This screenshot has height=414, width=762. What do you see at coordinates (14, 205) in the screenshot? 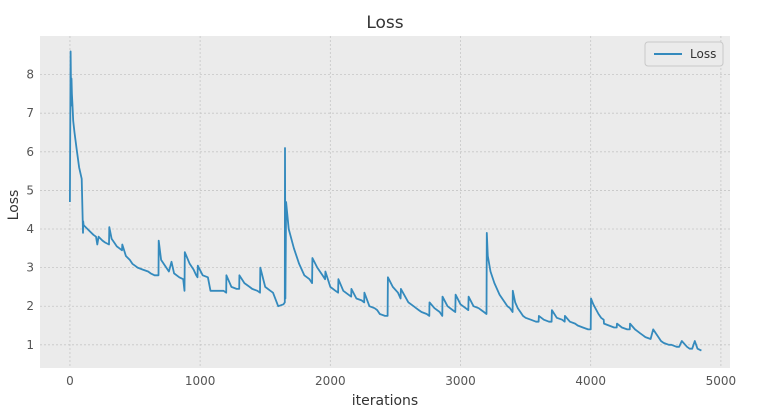
I see `y-axis-label: Loss` at bounding box center [14, 205].